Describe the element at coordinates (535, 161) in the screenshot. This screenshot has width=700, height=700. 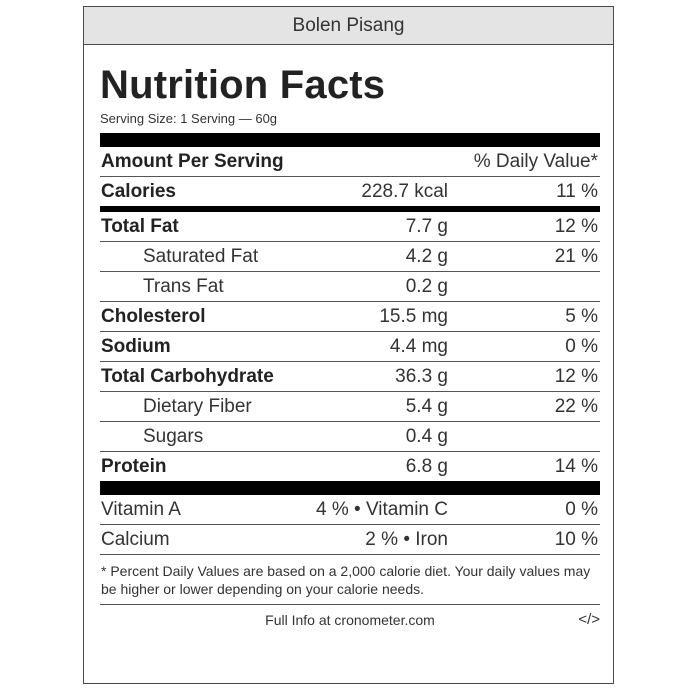
I see `daily-value-header: % Daily Value*` at that location.